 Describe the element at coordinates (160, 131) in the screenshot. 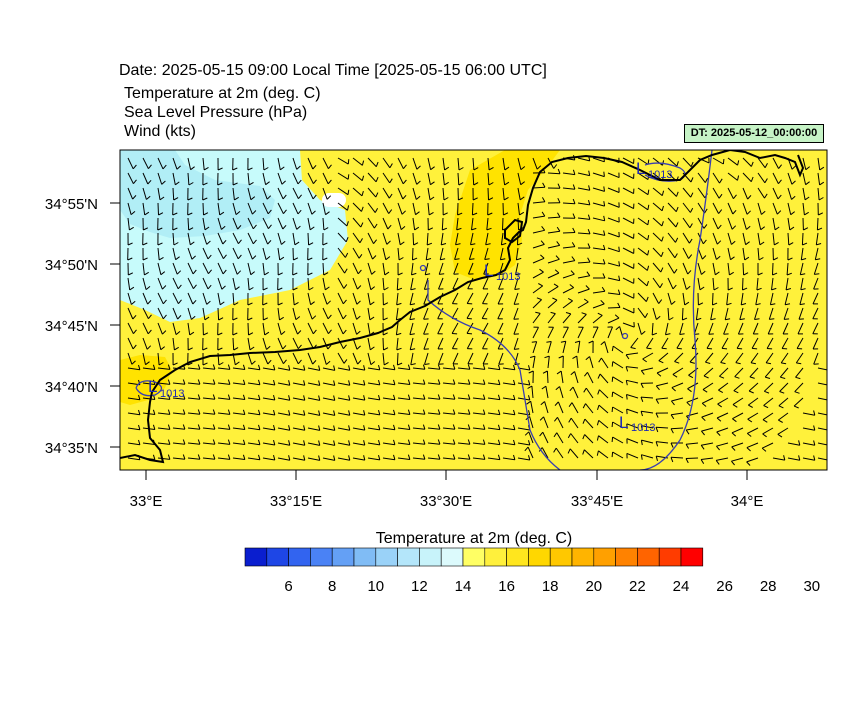

I see `field-wind: Wind (kts)` at that location.